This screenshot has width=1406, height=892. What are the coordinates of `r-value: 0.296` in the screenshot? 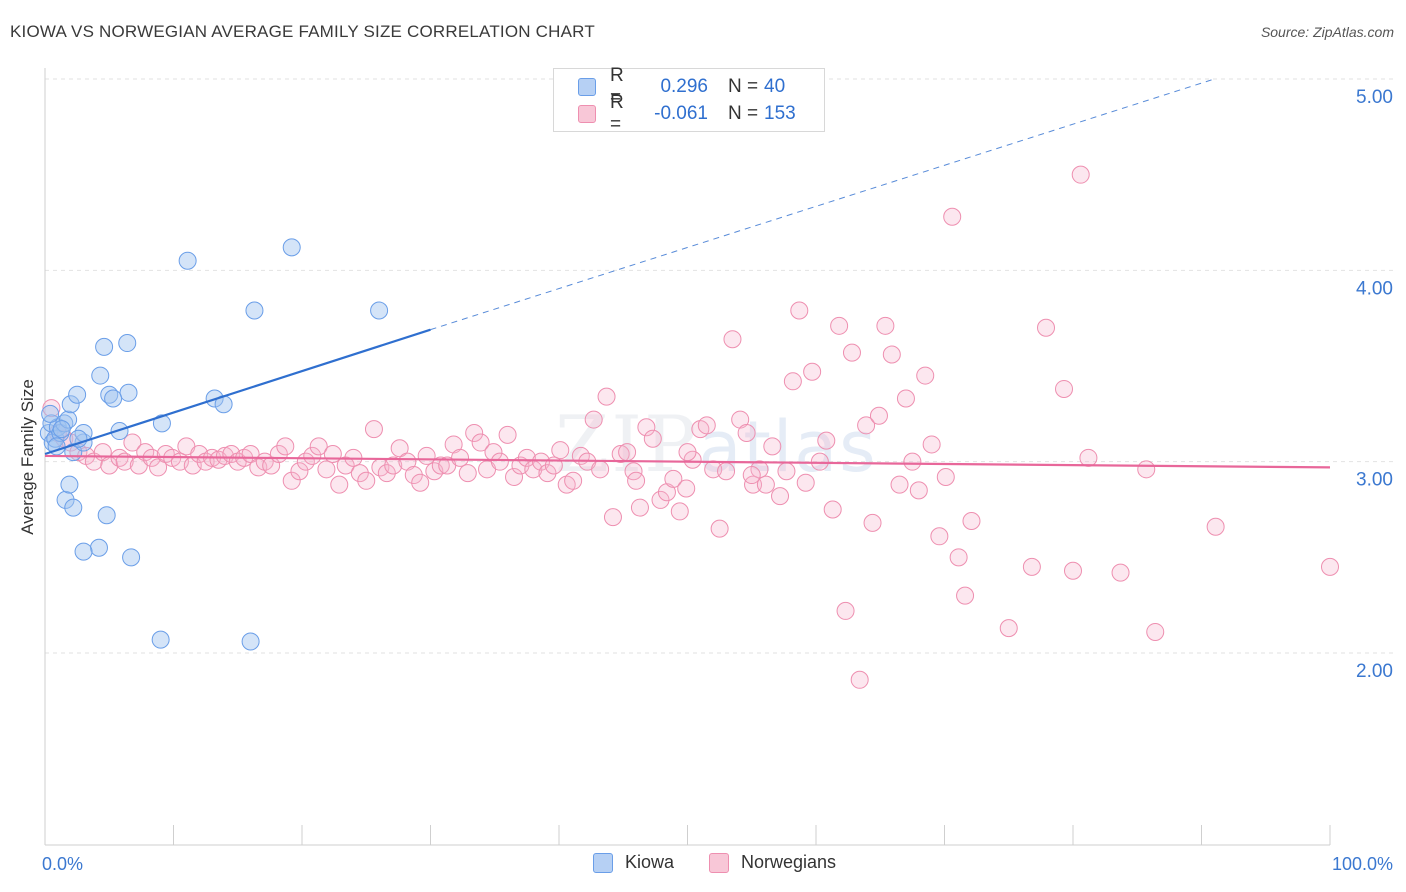 It's located at (684, 86).